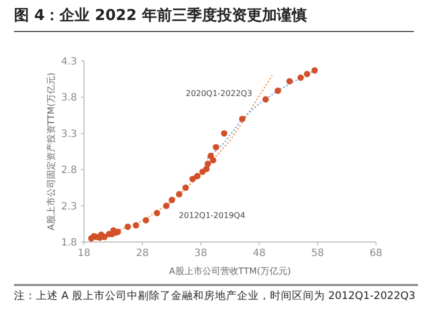  Describe the element at coordinates (259, 253) in the screenshot. I see `x-tick-label: 48` at that location.